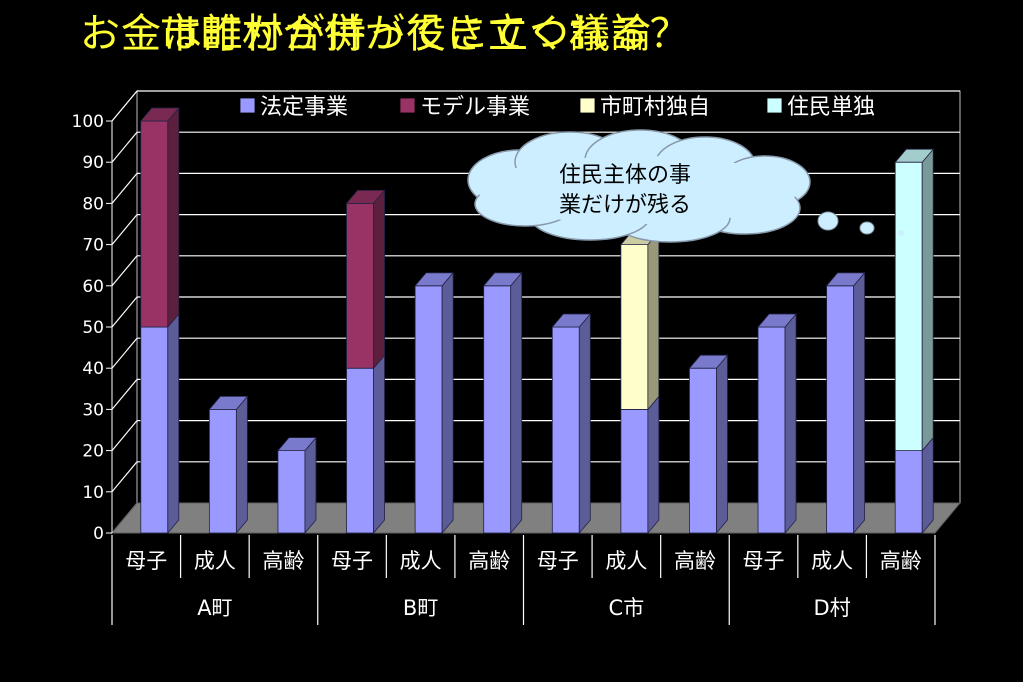 This screenshot has width=1023, height=682. What do you see at coordinates (93, 493) in the screenshot?
I see `y-tick-label: 10` at bounding box center [93, 493].